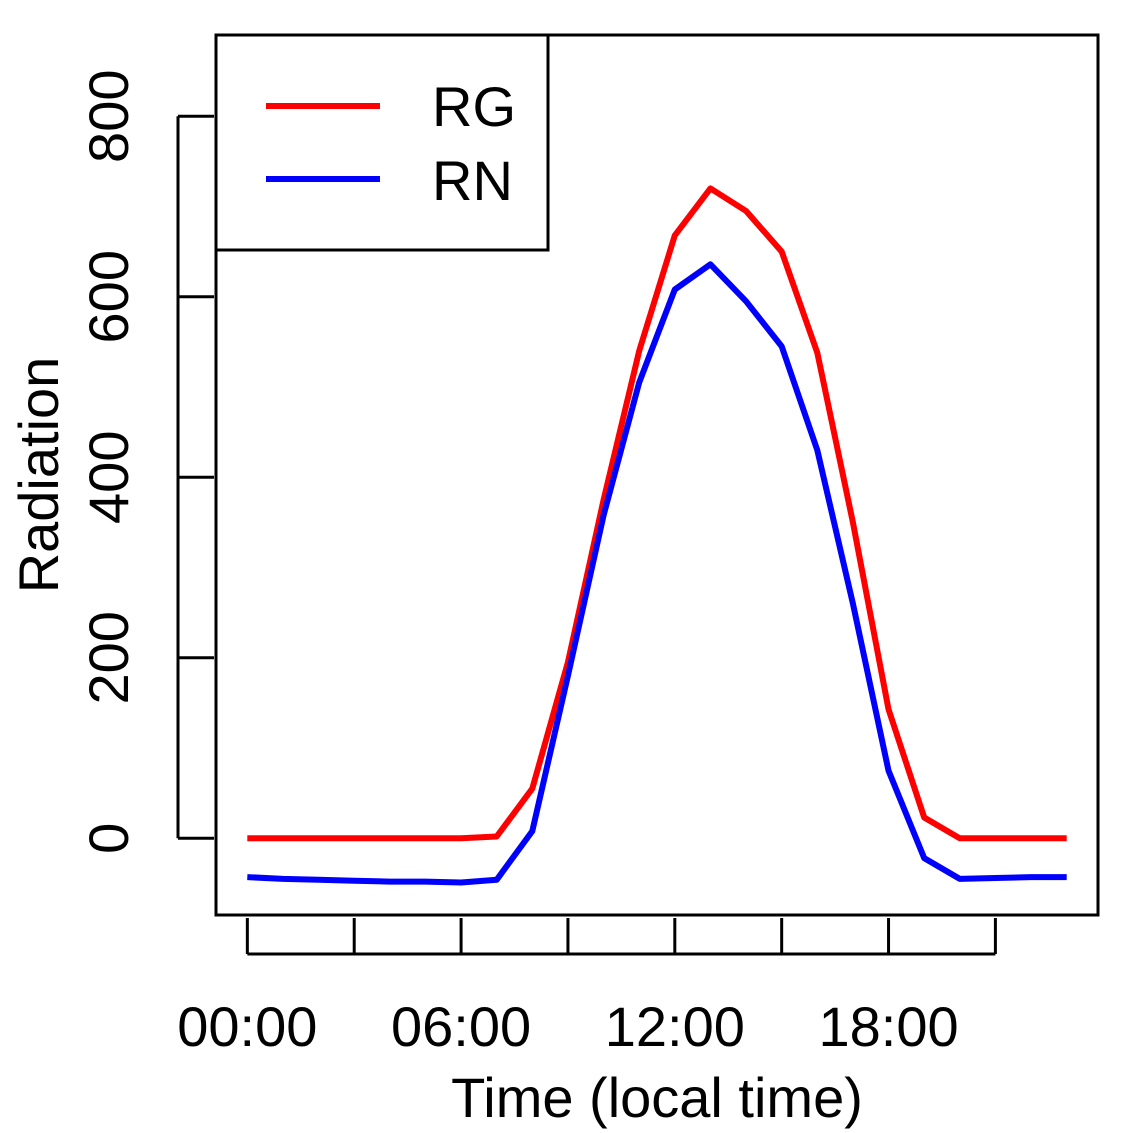 This screenshot has height=1133, width=1133. Describe the element at coordinates (247, 1026) in the screenshot. I see `x-tick-label-00-00: 00:00` at that location.